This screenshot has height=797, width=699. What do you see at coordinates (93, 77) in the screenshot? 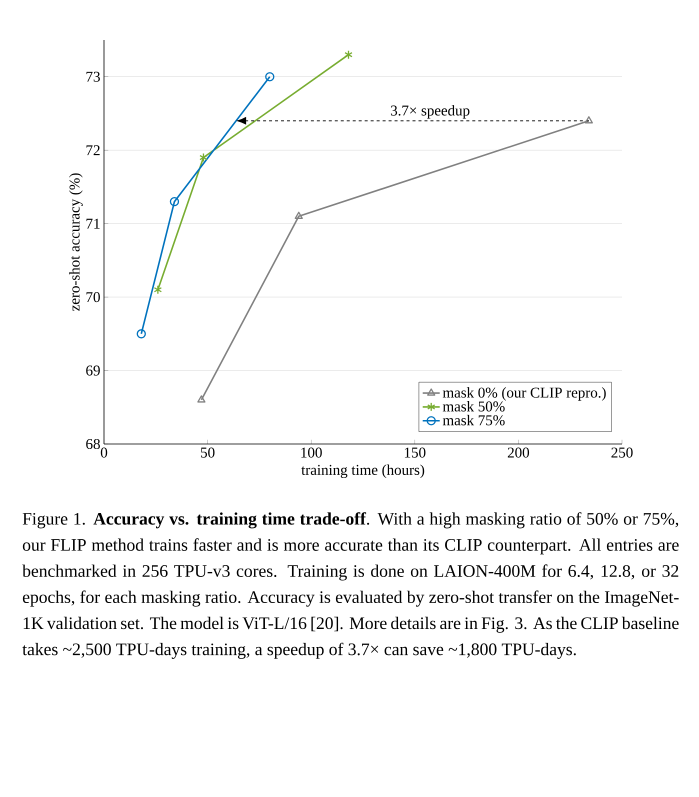
I see `y-tick-label: 73` at bounding box center [93, 77].